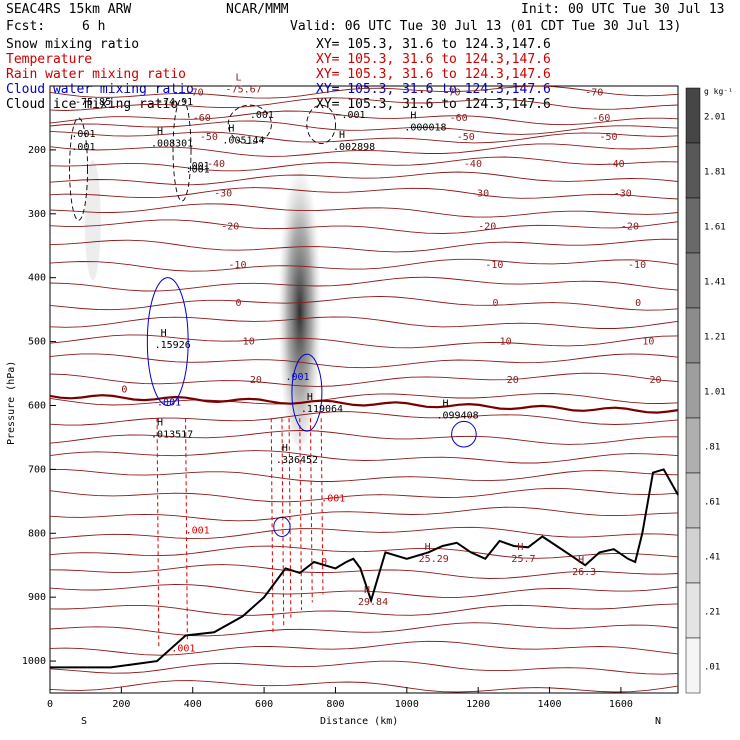 The image size is (740, 740). What do you see at coordinates (100, 89) in the screenshot?
I see `field-name-3: Cloud water mixing ratio` at bounding box center [100, 89].